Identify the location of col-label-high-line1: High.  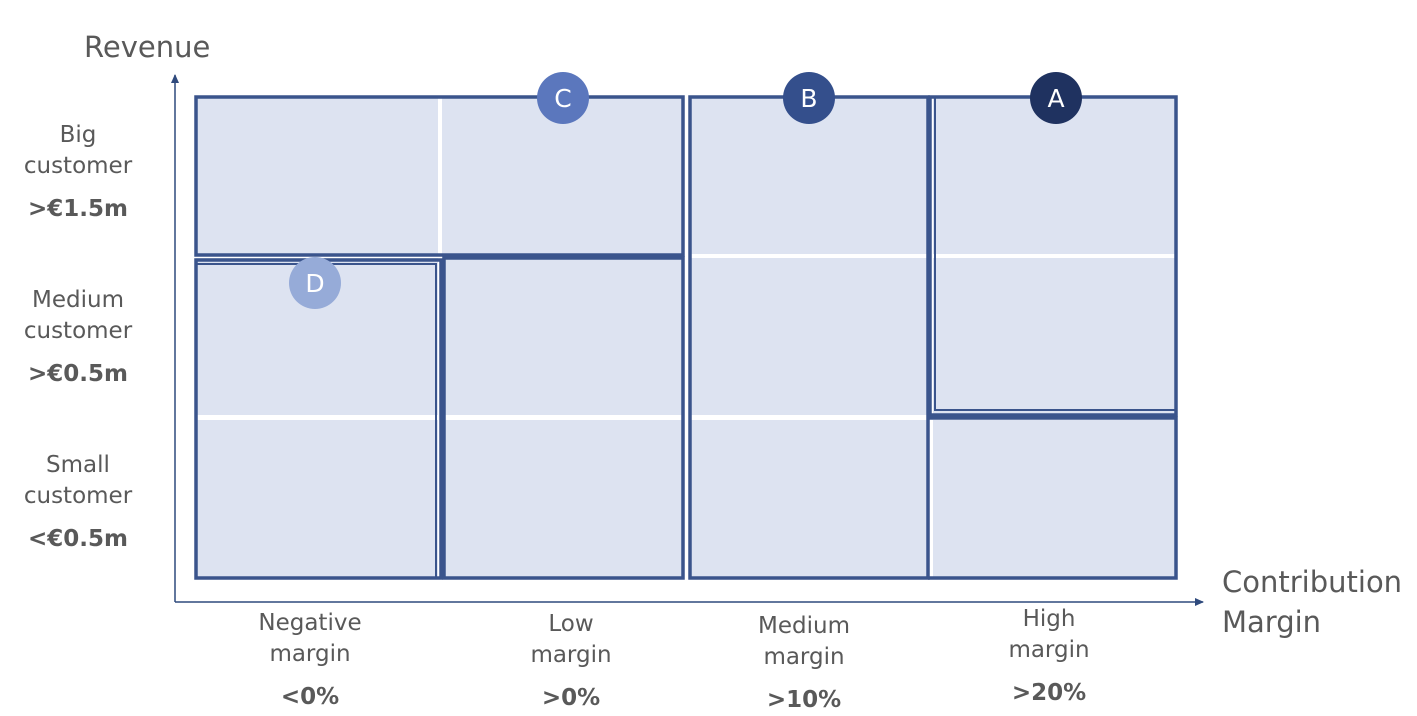
(1049, 619).